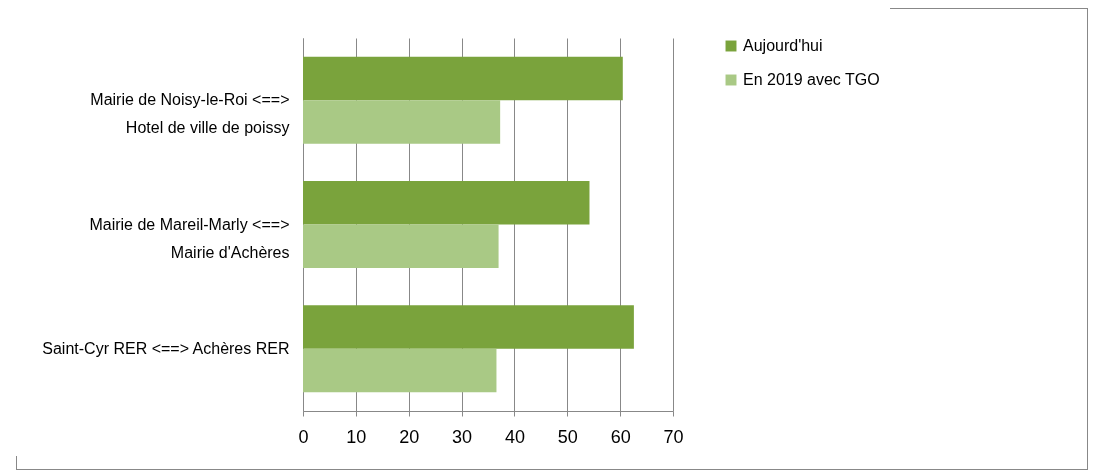 The height and width of the screenshot is (472, 1104). Describe the element at coordinates (166, 348) in the screenshot. I see `y-tick-label: Saint-Cyr RER <==> Achères RER` at that location.